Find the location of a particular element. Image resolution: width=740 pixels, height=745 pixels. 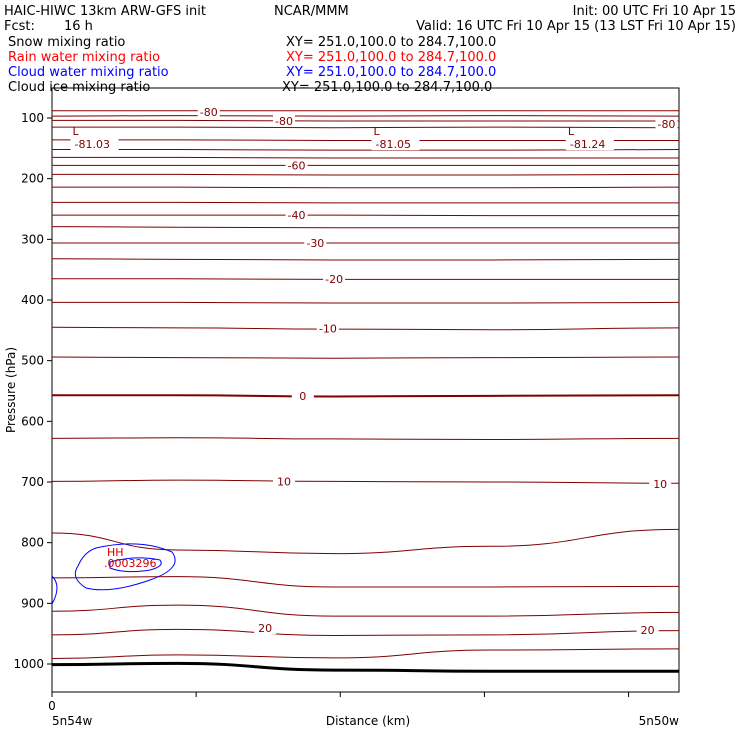

x-axis-ticks is located at coordinates (340, 694).